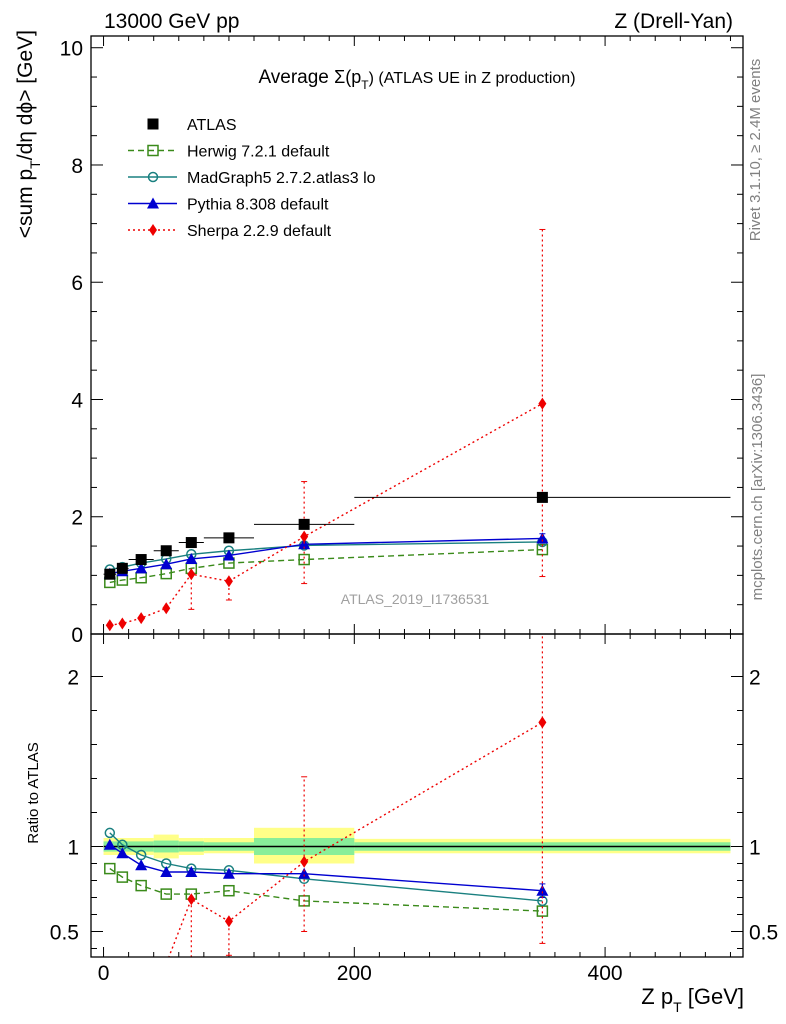 Image resolution: width=786 pixels, height=1024 pixels. What do you see at coordinates (296, 77) in the screenshot?
I see `chart-title-pre: Average` at bounding box center [296, 77].